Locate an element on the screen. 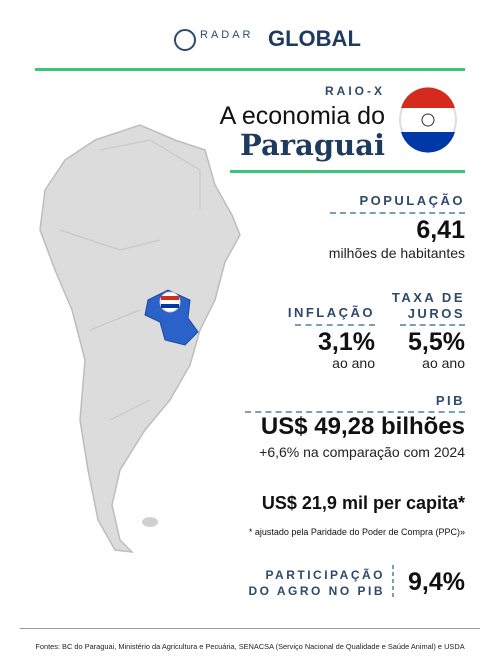 This screenshot has height=668, width=500. flag-seal is located at coordinates (428, 120).